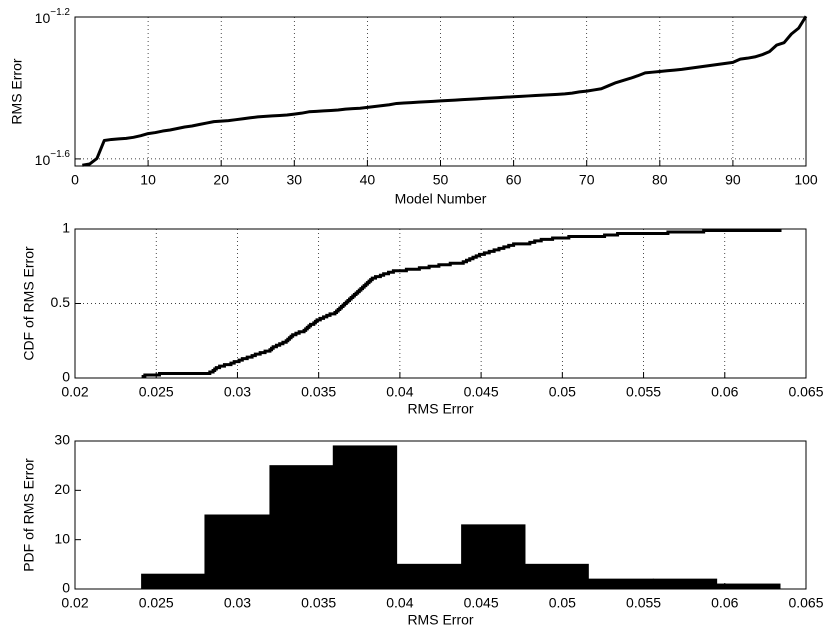 The height and width of the screenshot is (636, 830). I want to click on y-axis-label: CDF of RMS Error, so click(29, 303).